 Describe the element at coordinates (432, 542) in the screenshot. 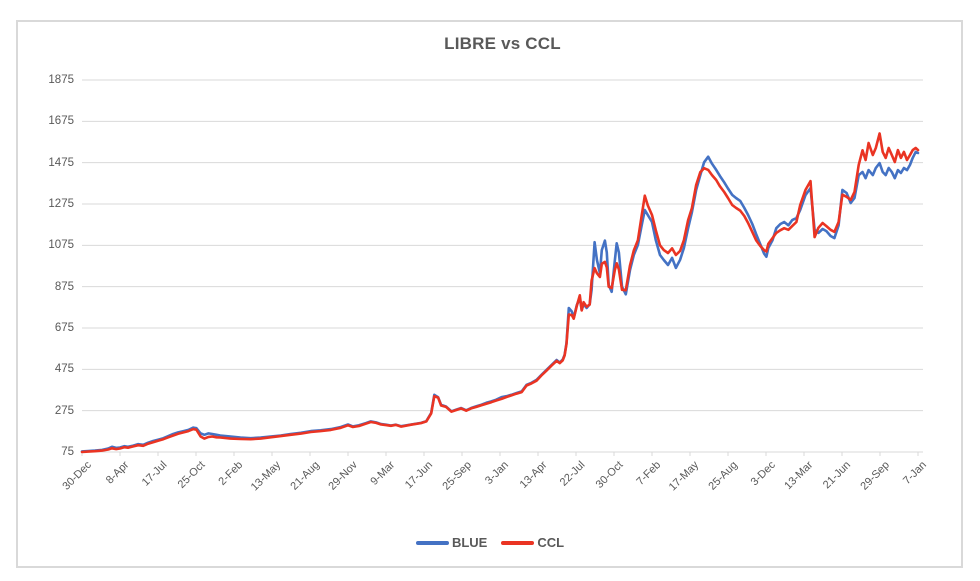

I see `blue-series-line-swatch` at that location.